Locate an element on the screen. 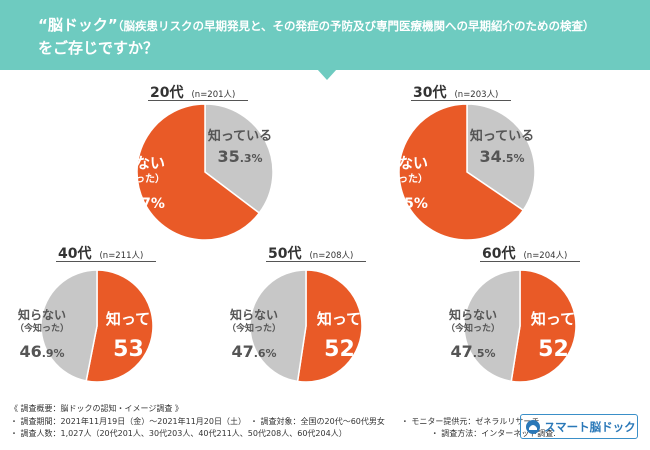 The height and width of the screenshot is (450, 650). unknown-percent: 64.7% is located at coordinates (135, 201).